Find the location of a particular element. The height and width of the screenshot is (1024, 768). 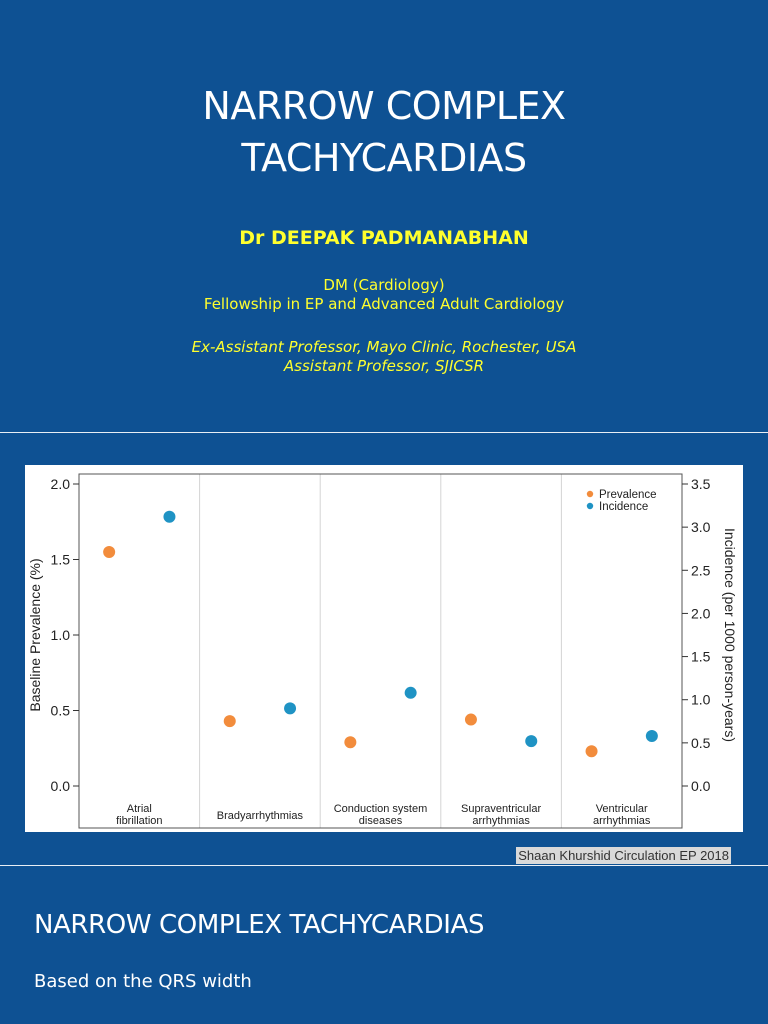

section-body: Based on the QRS width is located at coordinates (143, 981).